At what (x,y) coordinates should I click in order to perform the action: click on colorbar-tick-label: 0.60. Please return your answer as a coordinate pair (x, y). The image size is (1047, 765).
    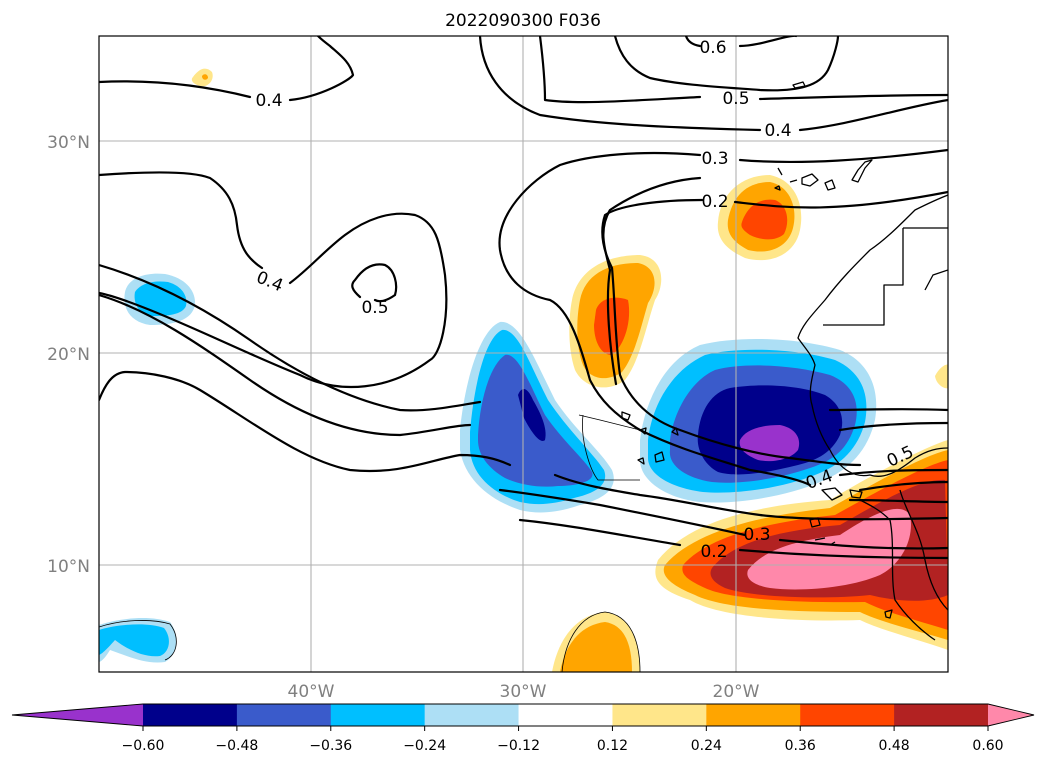
    Looking at the image, I should click on (987, 746).